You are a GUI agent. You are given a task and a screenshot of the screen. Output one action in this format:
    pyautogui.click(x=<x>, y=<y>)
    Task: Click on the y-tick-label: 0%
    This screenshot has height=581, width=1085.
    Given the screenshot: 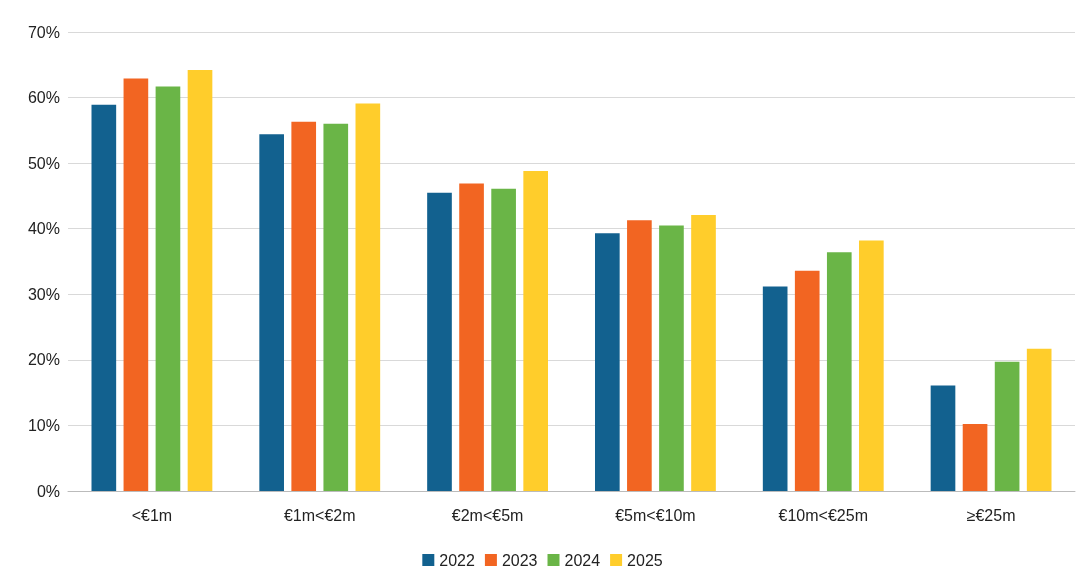 What is the action you would take?
    pyautogui.click(x=48, y=491)
    